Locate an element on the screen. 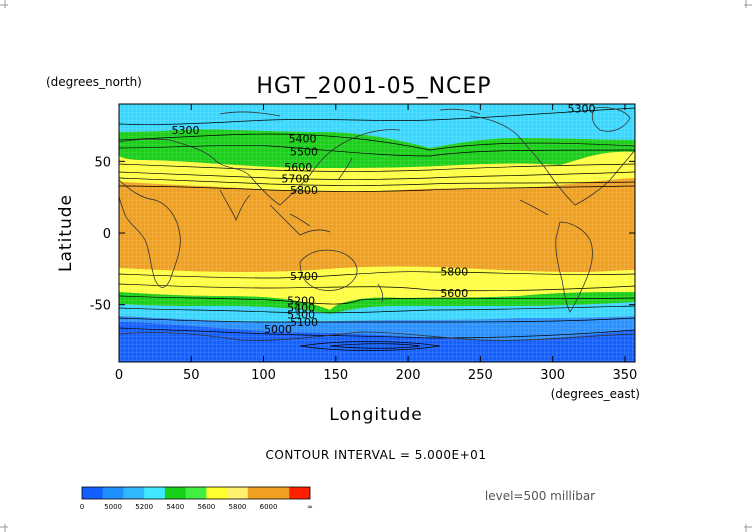  colorbar-tick-label: 5800 is located at coordinates (238, 507).